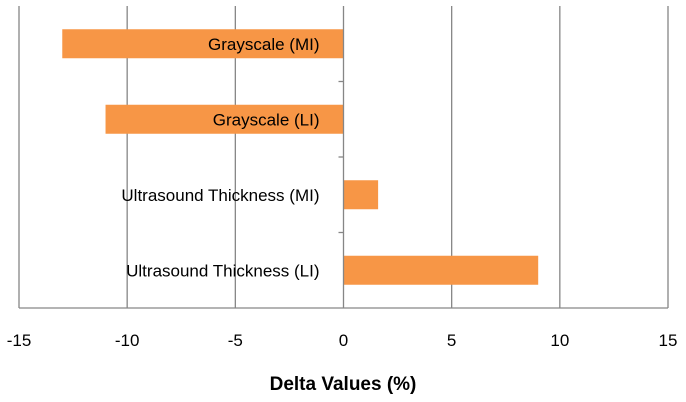 This screenshot has height=402, width=686. What do you see at coordinates (235, 340) in the screenshot?
I see `x-tick-label: -5` at bounding box center [235, 340].